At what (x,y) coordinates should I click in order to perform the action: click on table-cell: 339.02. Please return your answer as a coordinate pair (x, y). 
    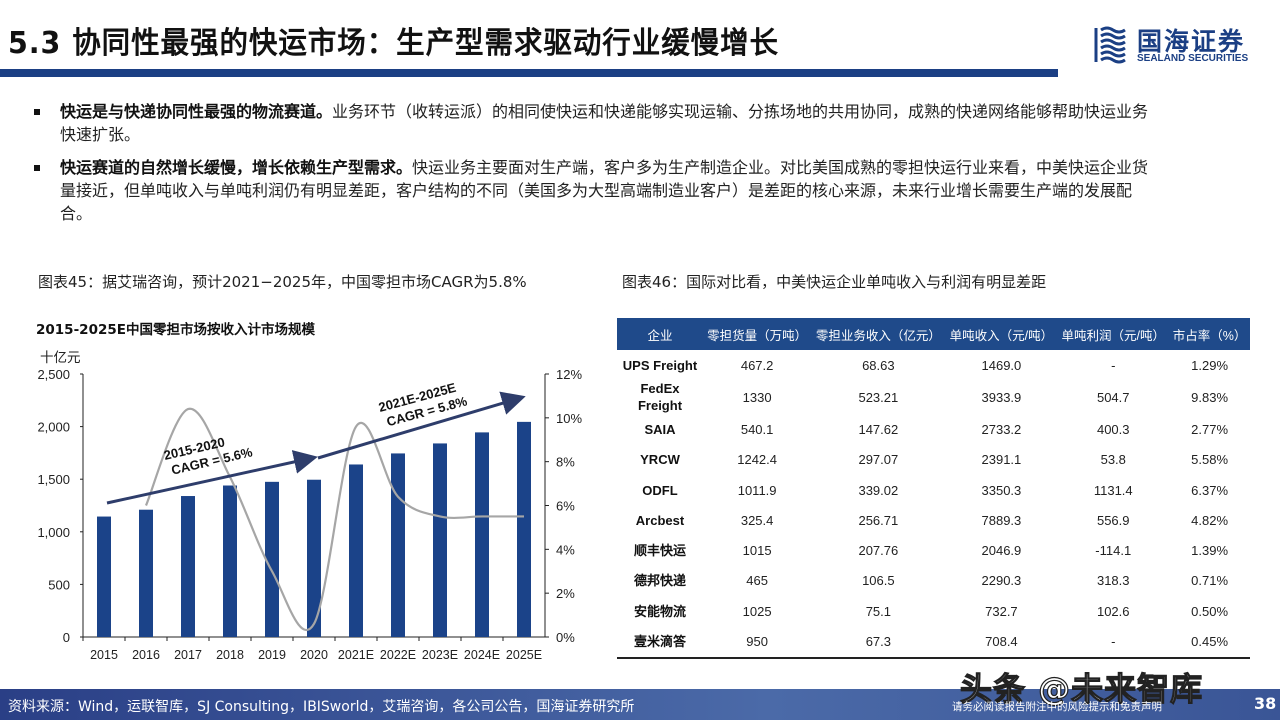
    Looking at the image, I should click on (878, 490).